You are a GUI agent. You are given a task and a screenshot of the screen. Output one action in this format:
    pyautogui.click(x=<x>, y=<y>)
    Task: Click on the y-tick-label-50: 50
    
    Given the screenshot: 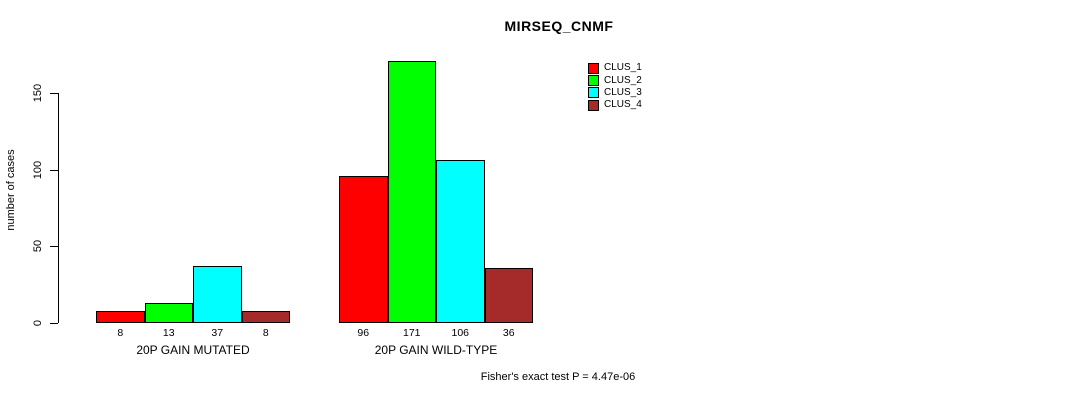 What is the action you would take?
    pyautogui.click(x=38, y=246)
    